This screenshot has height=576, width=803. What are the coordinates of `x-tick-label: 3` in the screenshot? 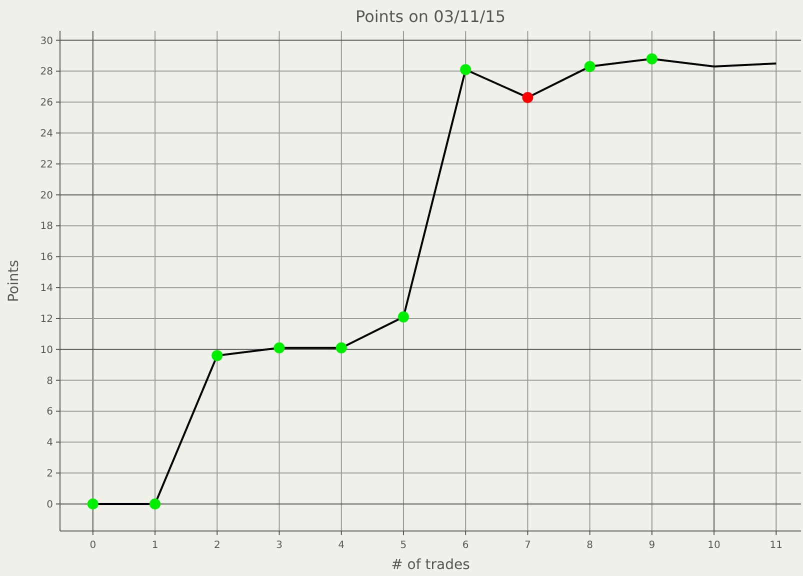 It's located at (279, 545).